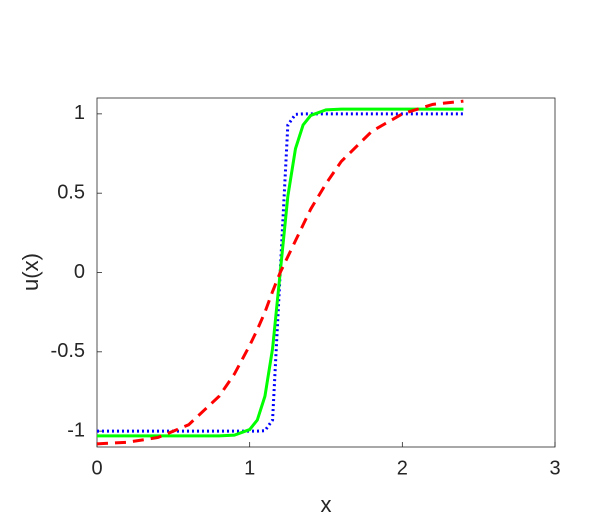 The width and height of the screenshot is (598, 531). What do you see at coordinates (249, 468) in the screenshot?
I see `x-tick-label: 1` at bounding box center [249, 468].